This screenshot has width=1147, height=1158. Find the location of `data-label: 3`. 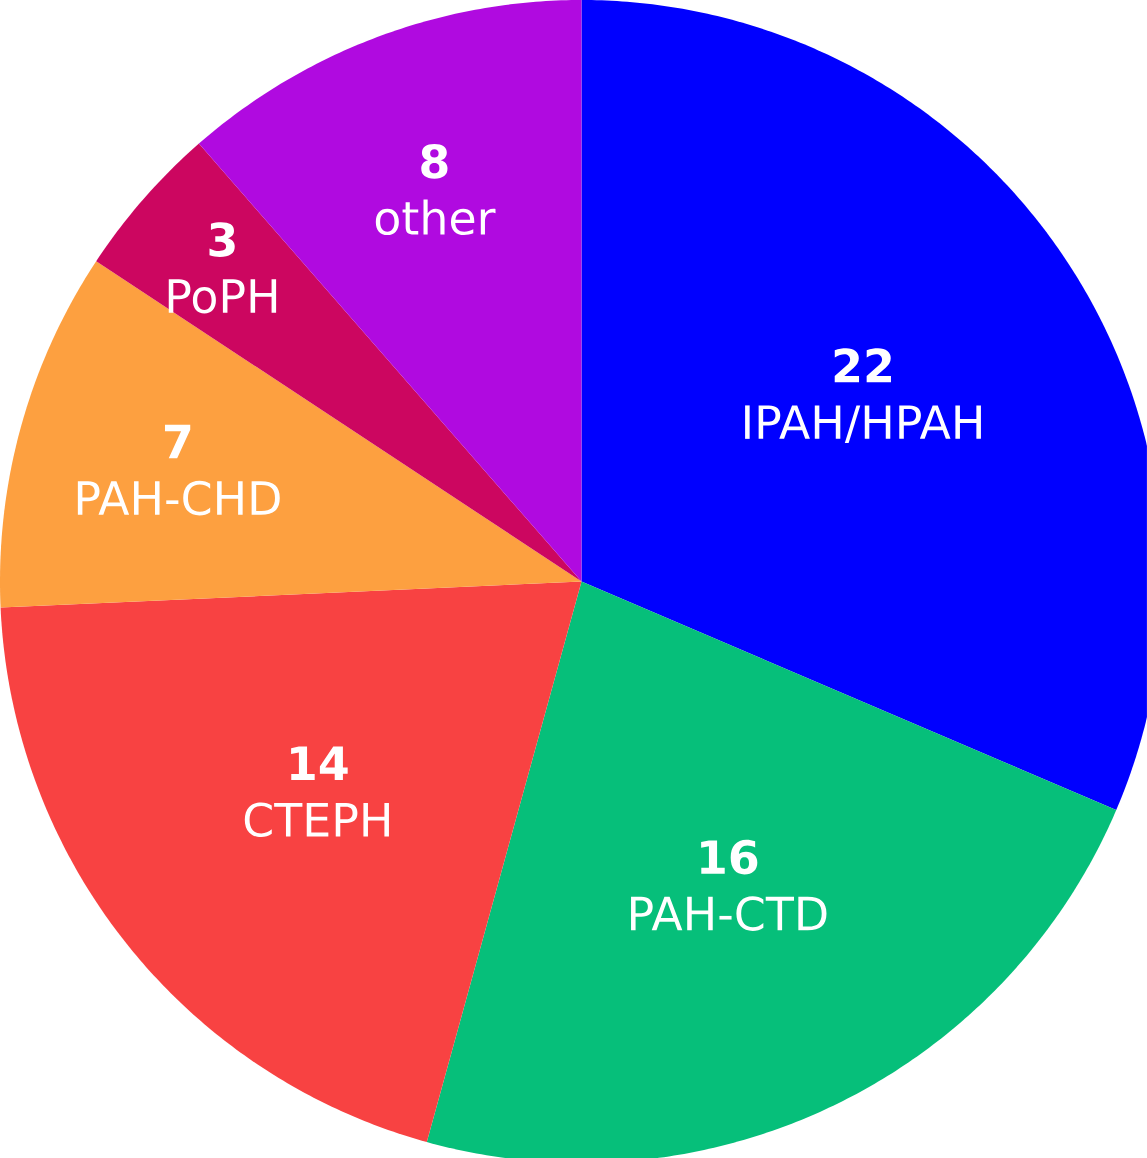

data-label: 3 is located at coordinates (222, 239).